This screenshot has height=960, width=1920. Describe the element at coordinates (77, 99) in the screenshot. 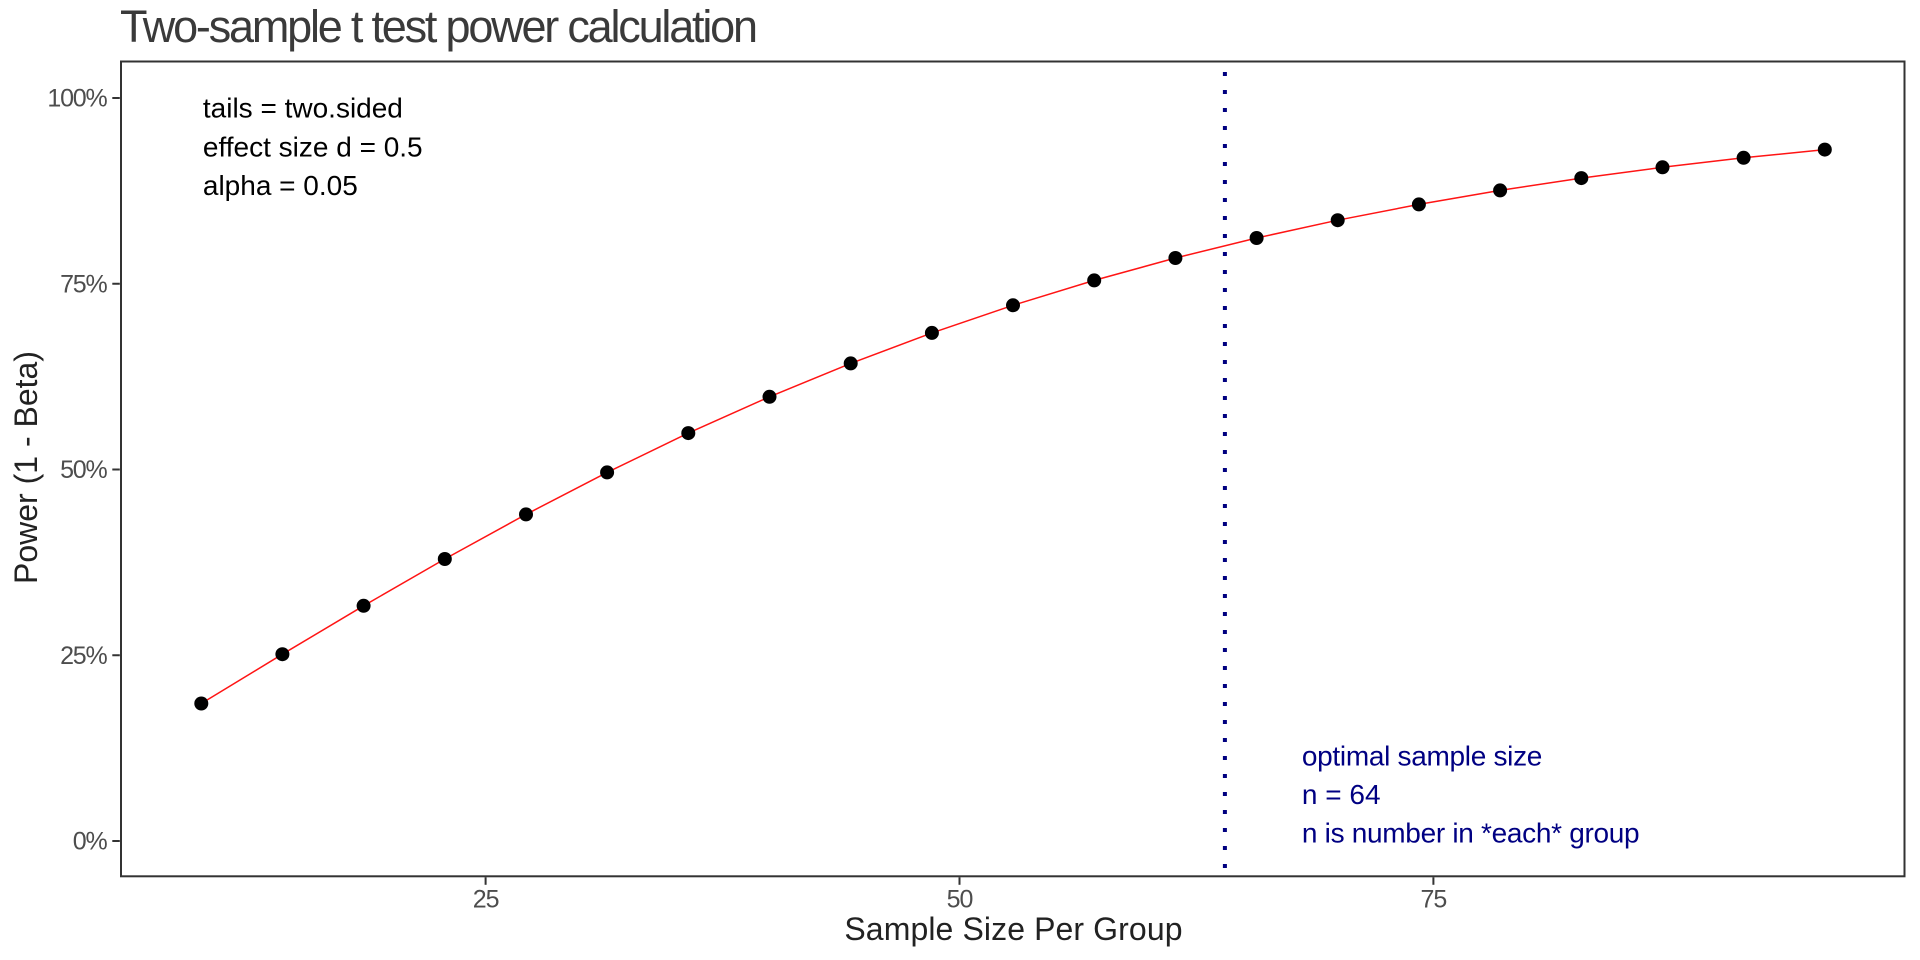

I see `svg-text: 100%` at that location.